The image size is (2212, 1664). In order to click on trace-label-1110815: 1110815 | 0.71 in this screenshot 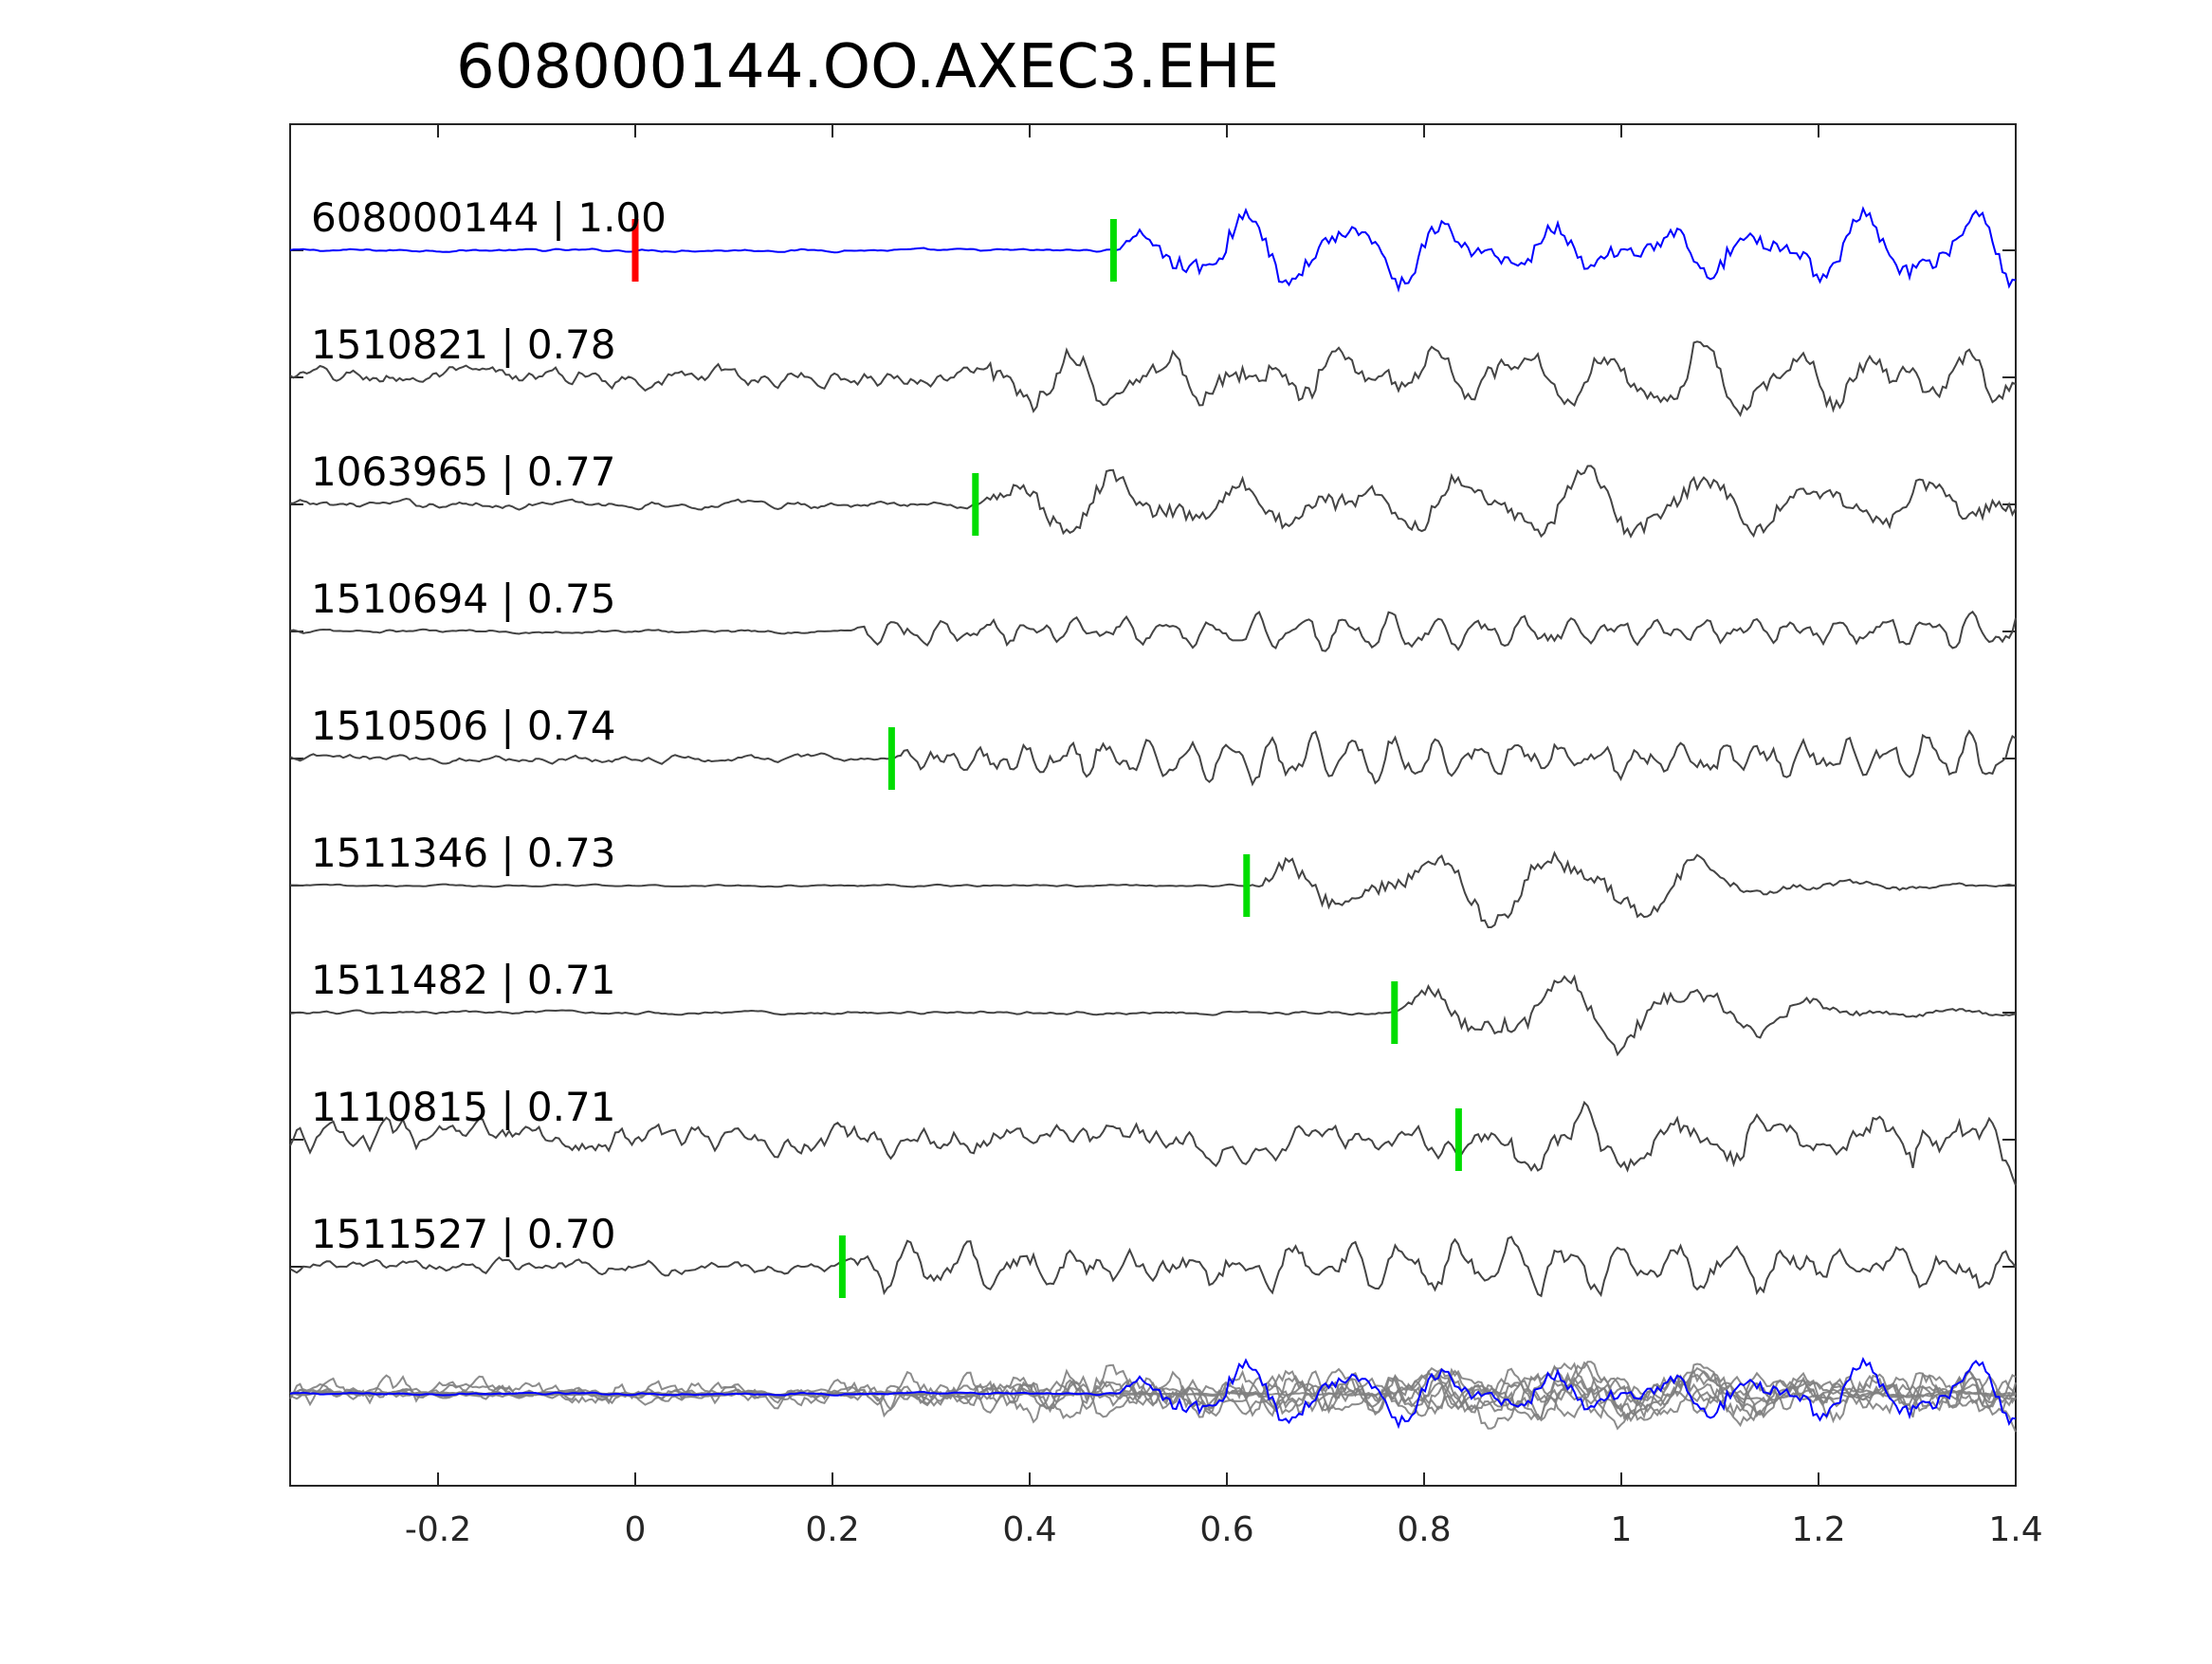, I will do `click(463, 1107)`.